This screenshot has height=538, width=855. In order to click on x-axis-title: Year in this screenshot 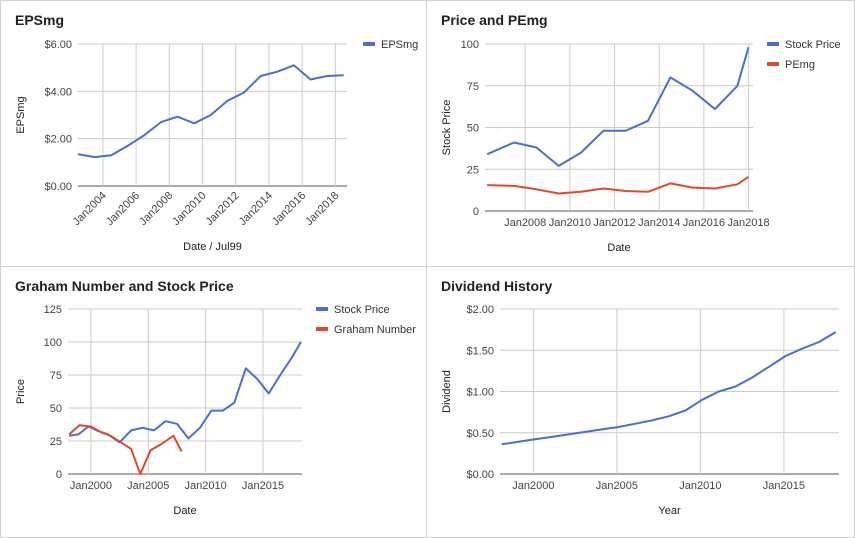, I will do `click(669, 511)`.